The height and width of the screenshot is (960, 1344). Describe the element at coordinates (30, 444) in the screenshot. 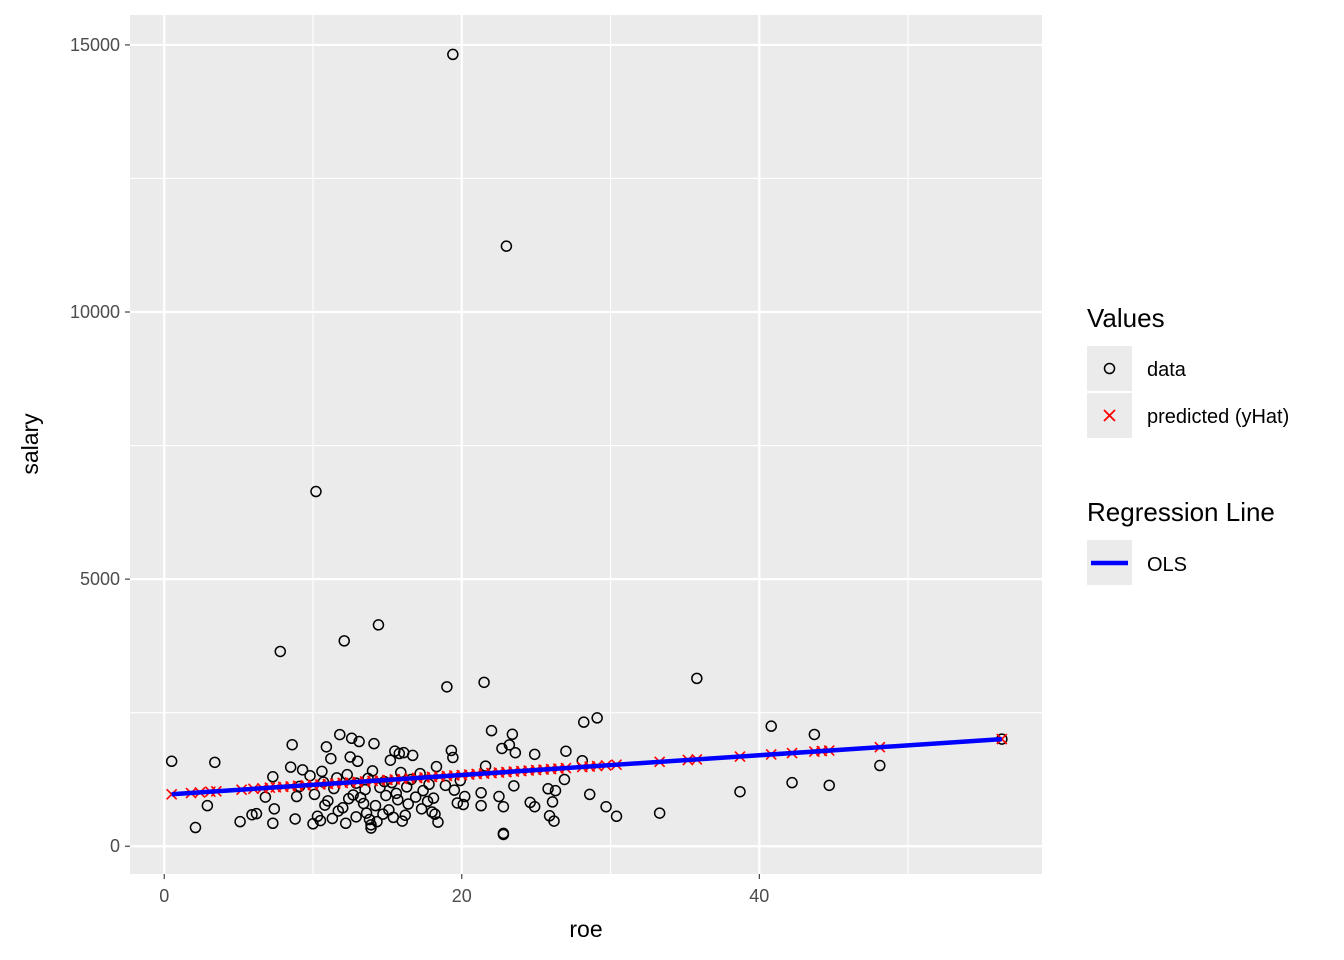

I see `y-axis-title: salary` at that location.